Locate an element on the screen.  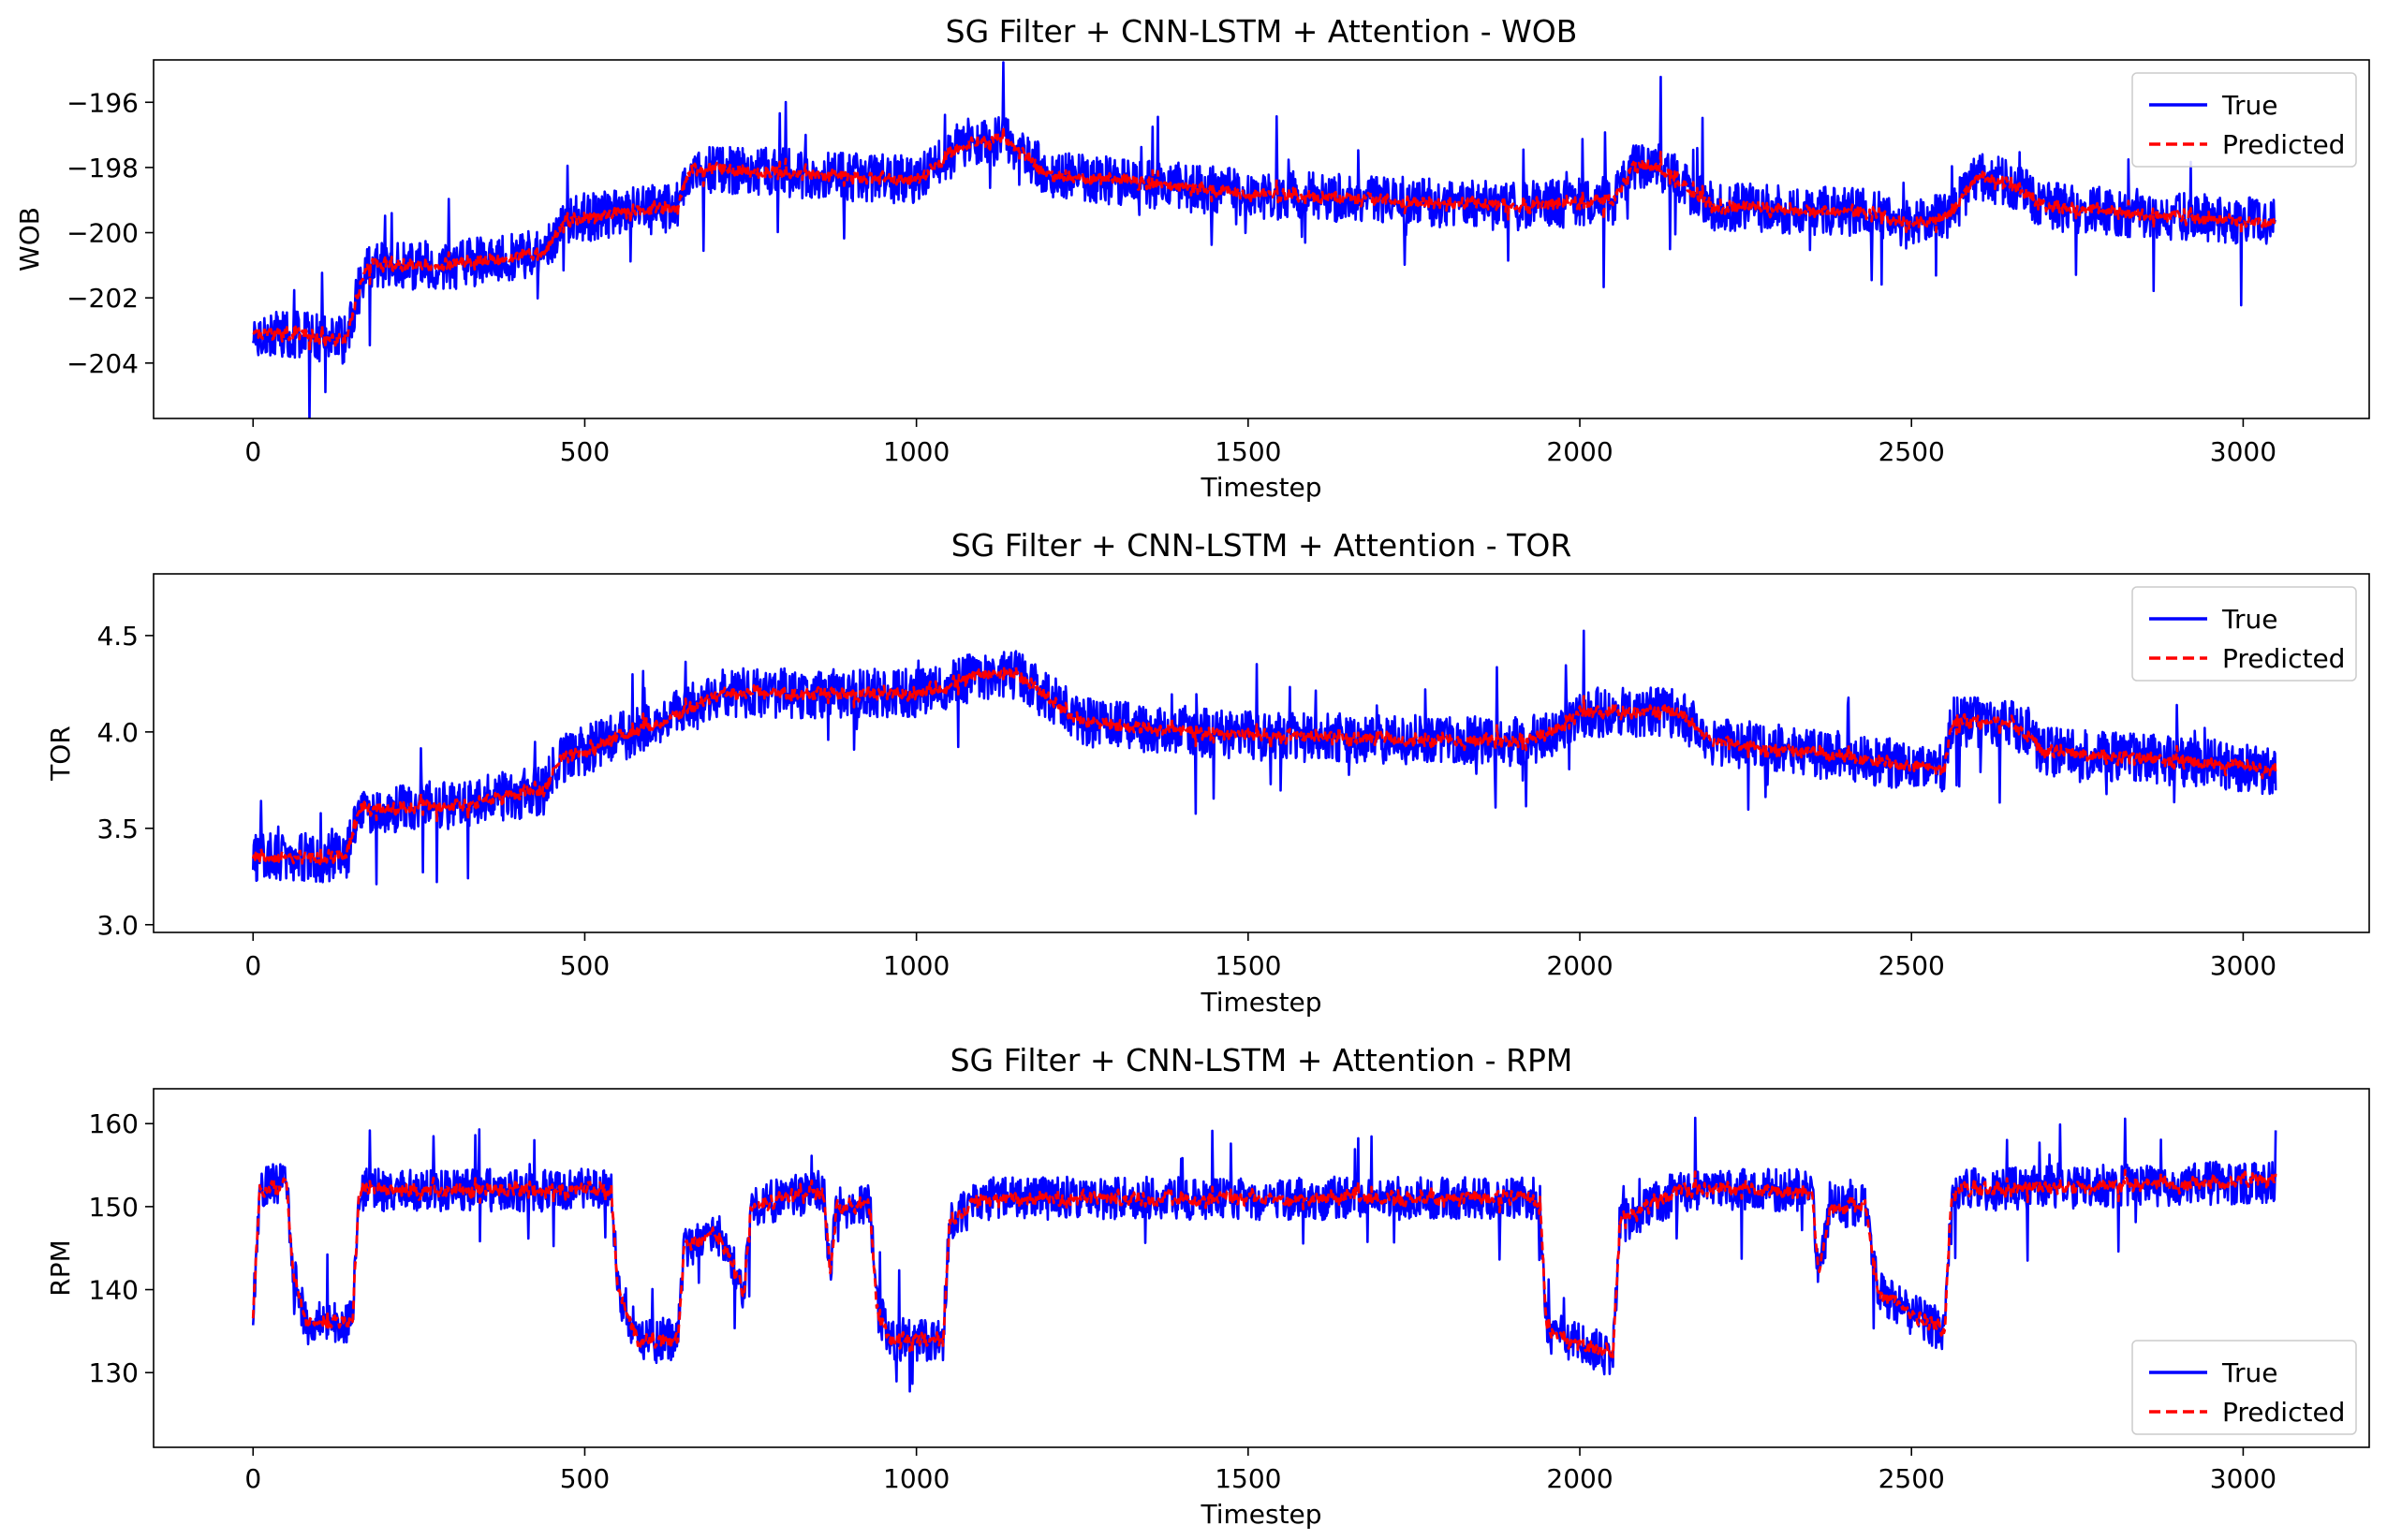
y-tick-label: 130 is located at coordinates (114, 1372).